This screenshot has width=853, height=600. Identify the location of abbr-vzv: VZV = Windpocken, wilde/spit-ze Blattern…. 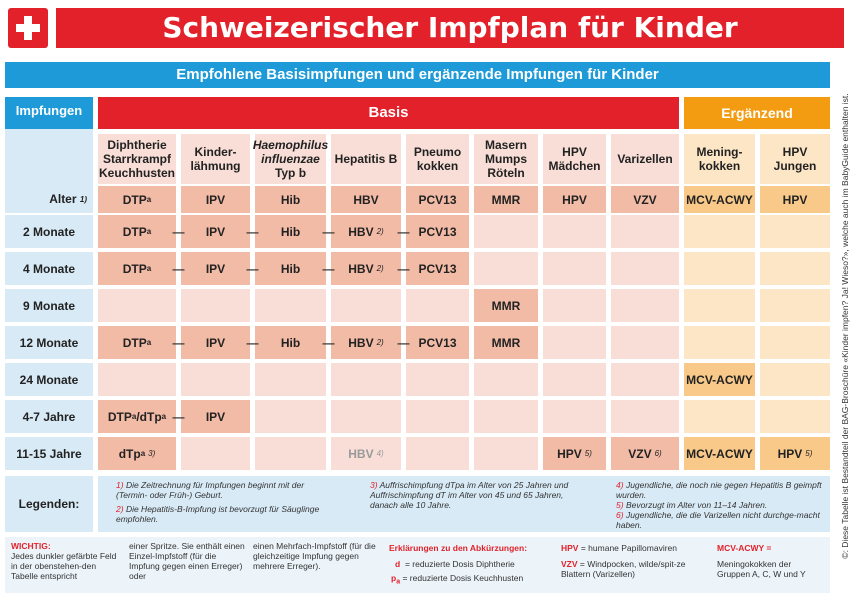
(623, 569).